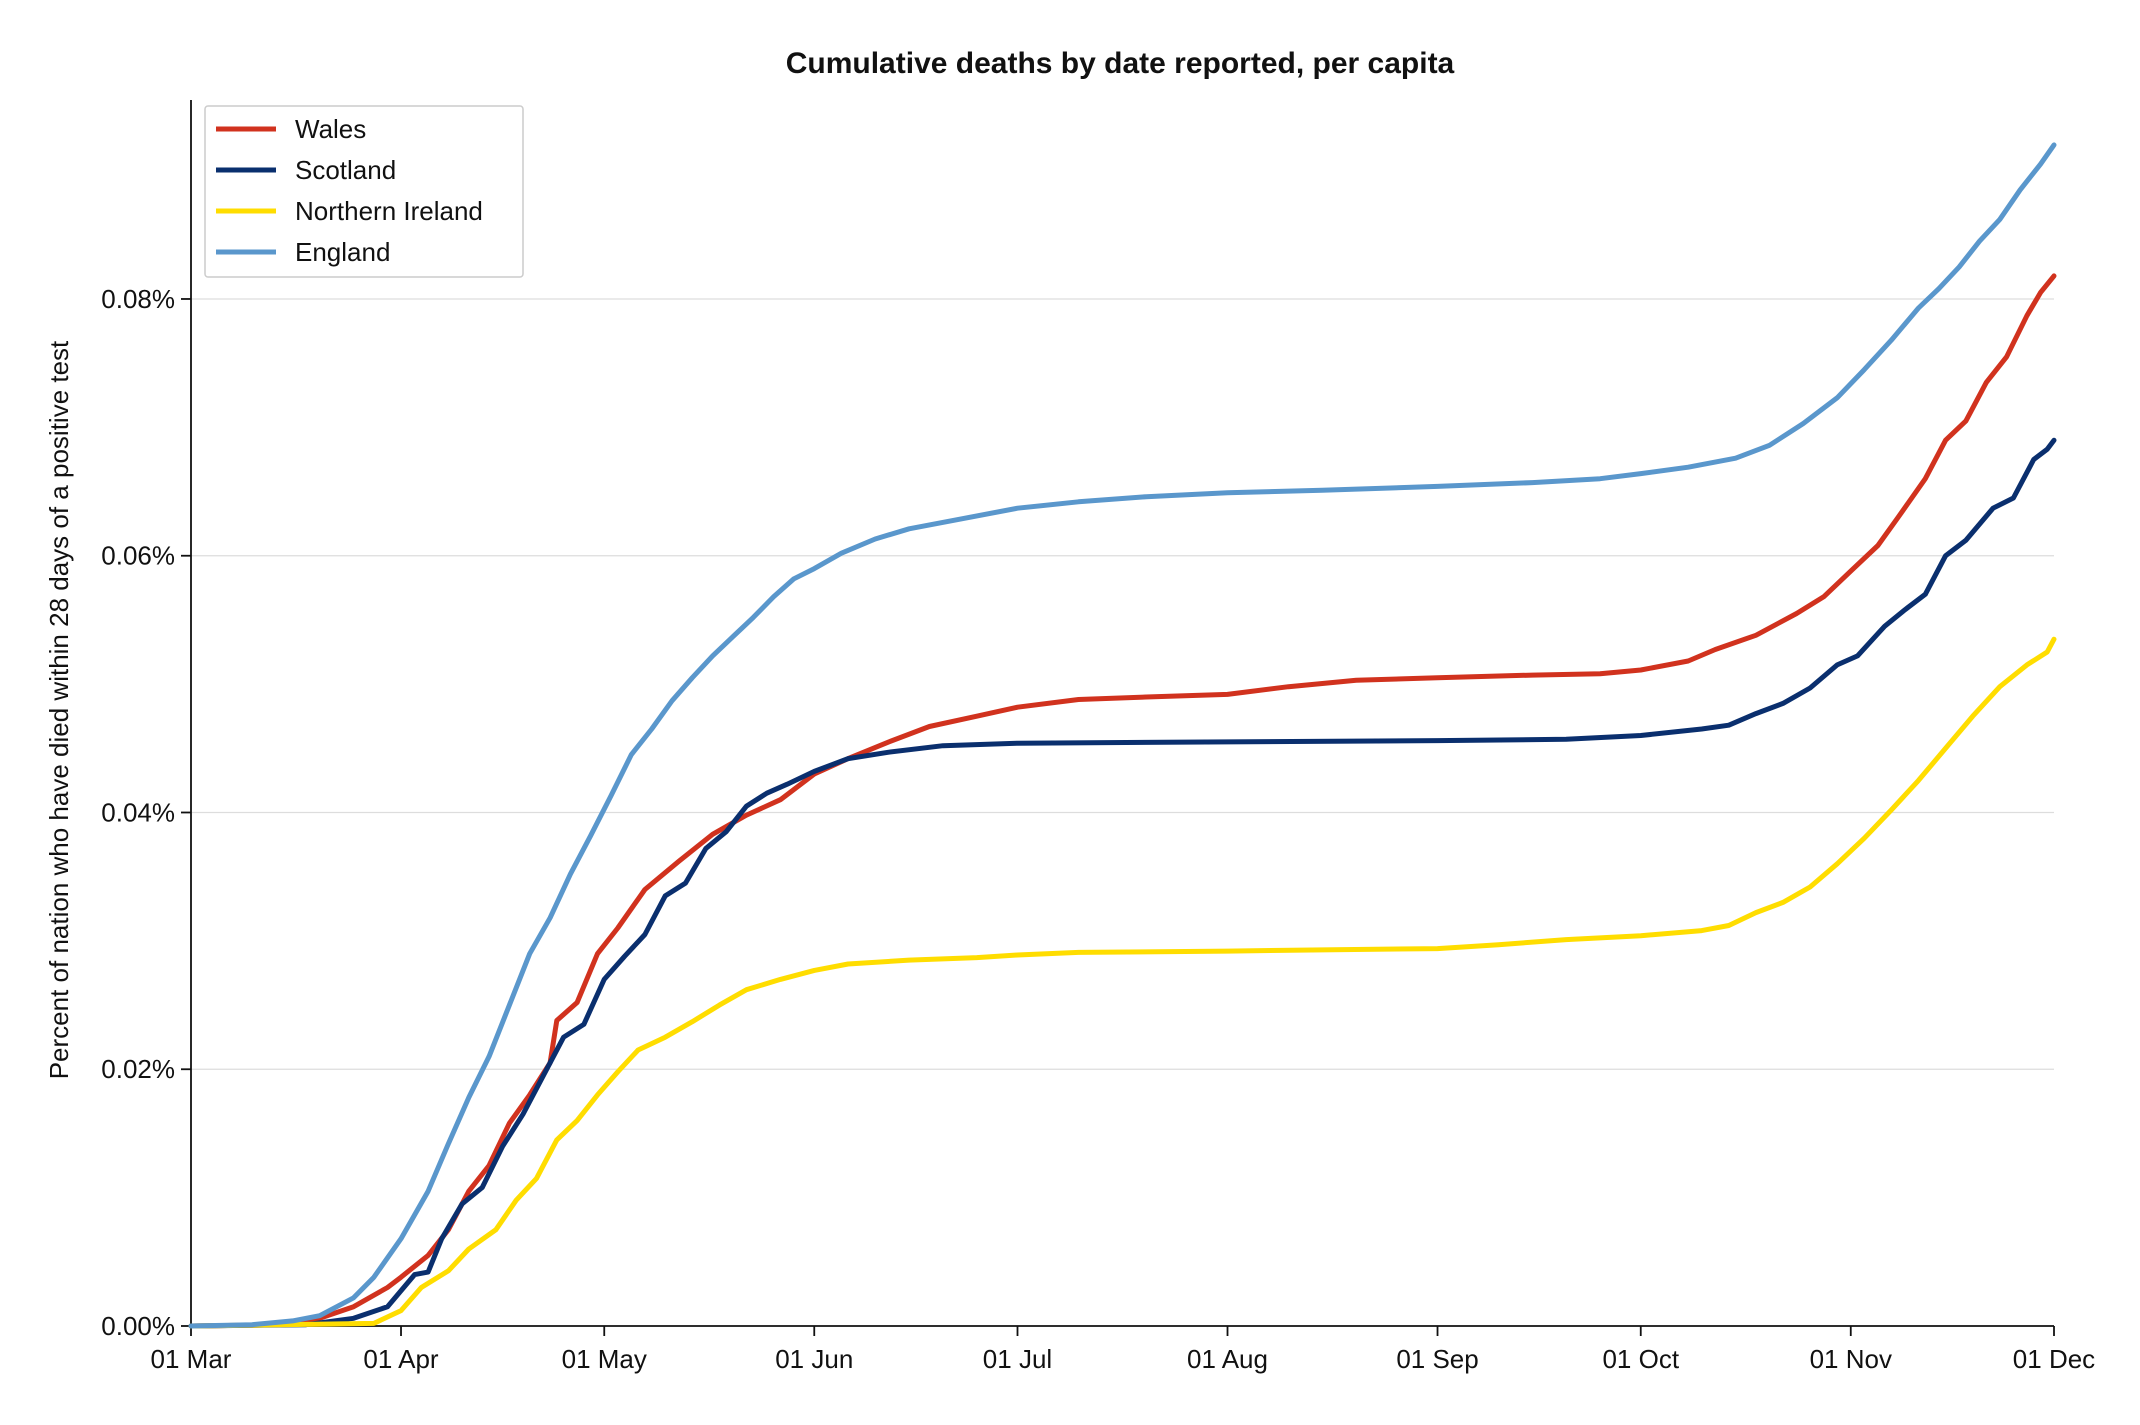 This screenshot has height=1425, width=2140. I want to click on x-tick-label: 01 Dec, so click(2054, 1359).